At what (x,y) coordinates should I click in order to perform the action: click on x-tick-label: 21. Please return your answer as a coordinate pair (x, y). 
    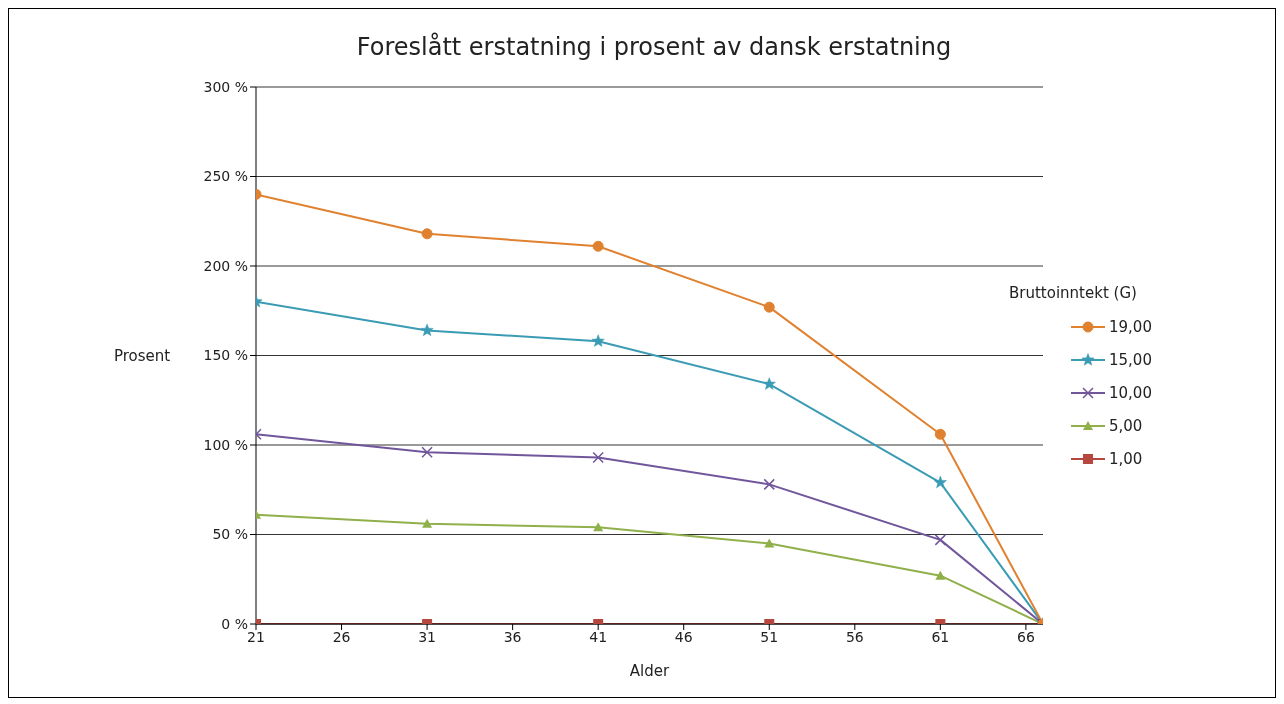
    Looking at the image, I should click on (256, 636).